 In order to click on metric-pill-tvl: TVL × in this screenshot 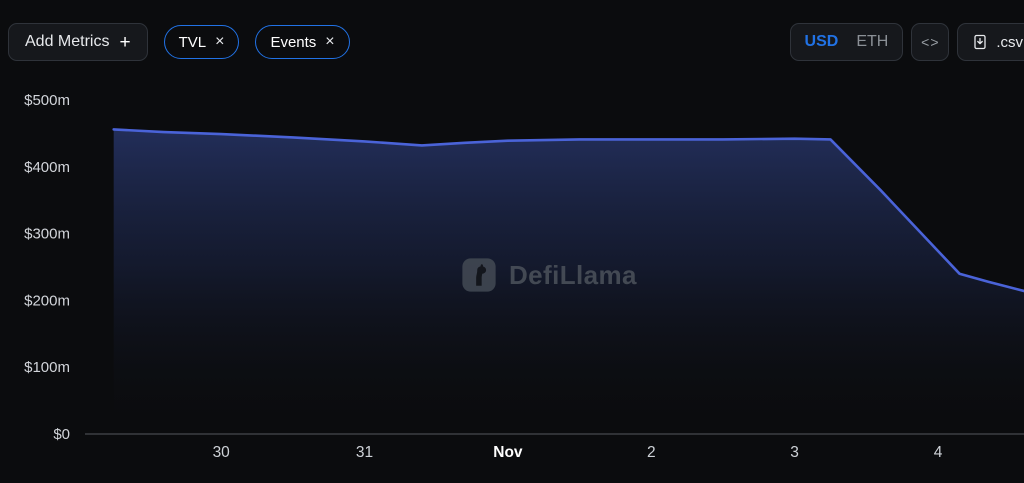, I will do `click(201, 42)`.